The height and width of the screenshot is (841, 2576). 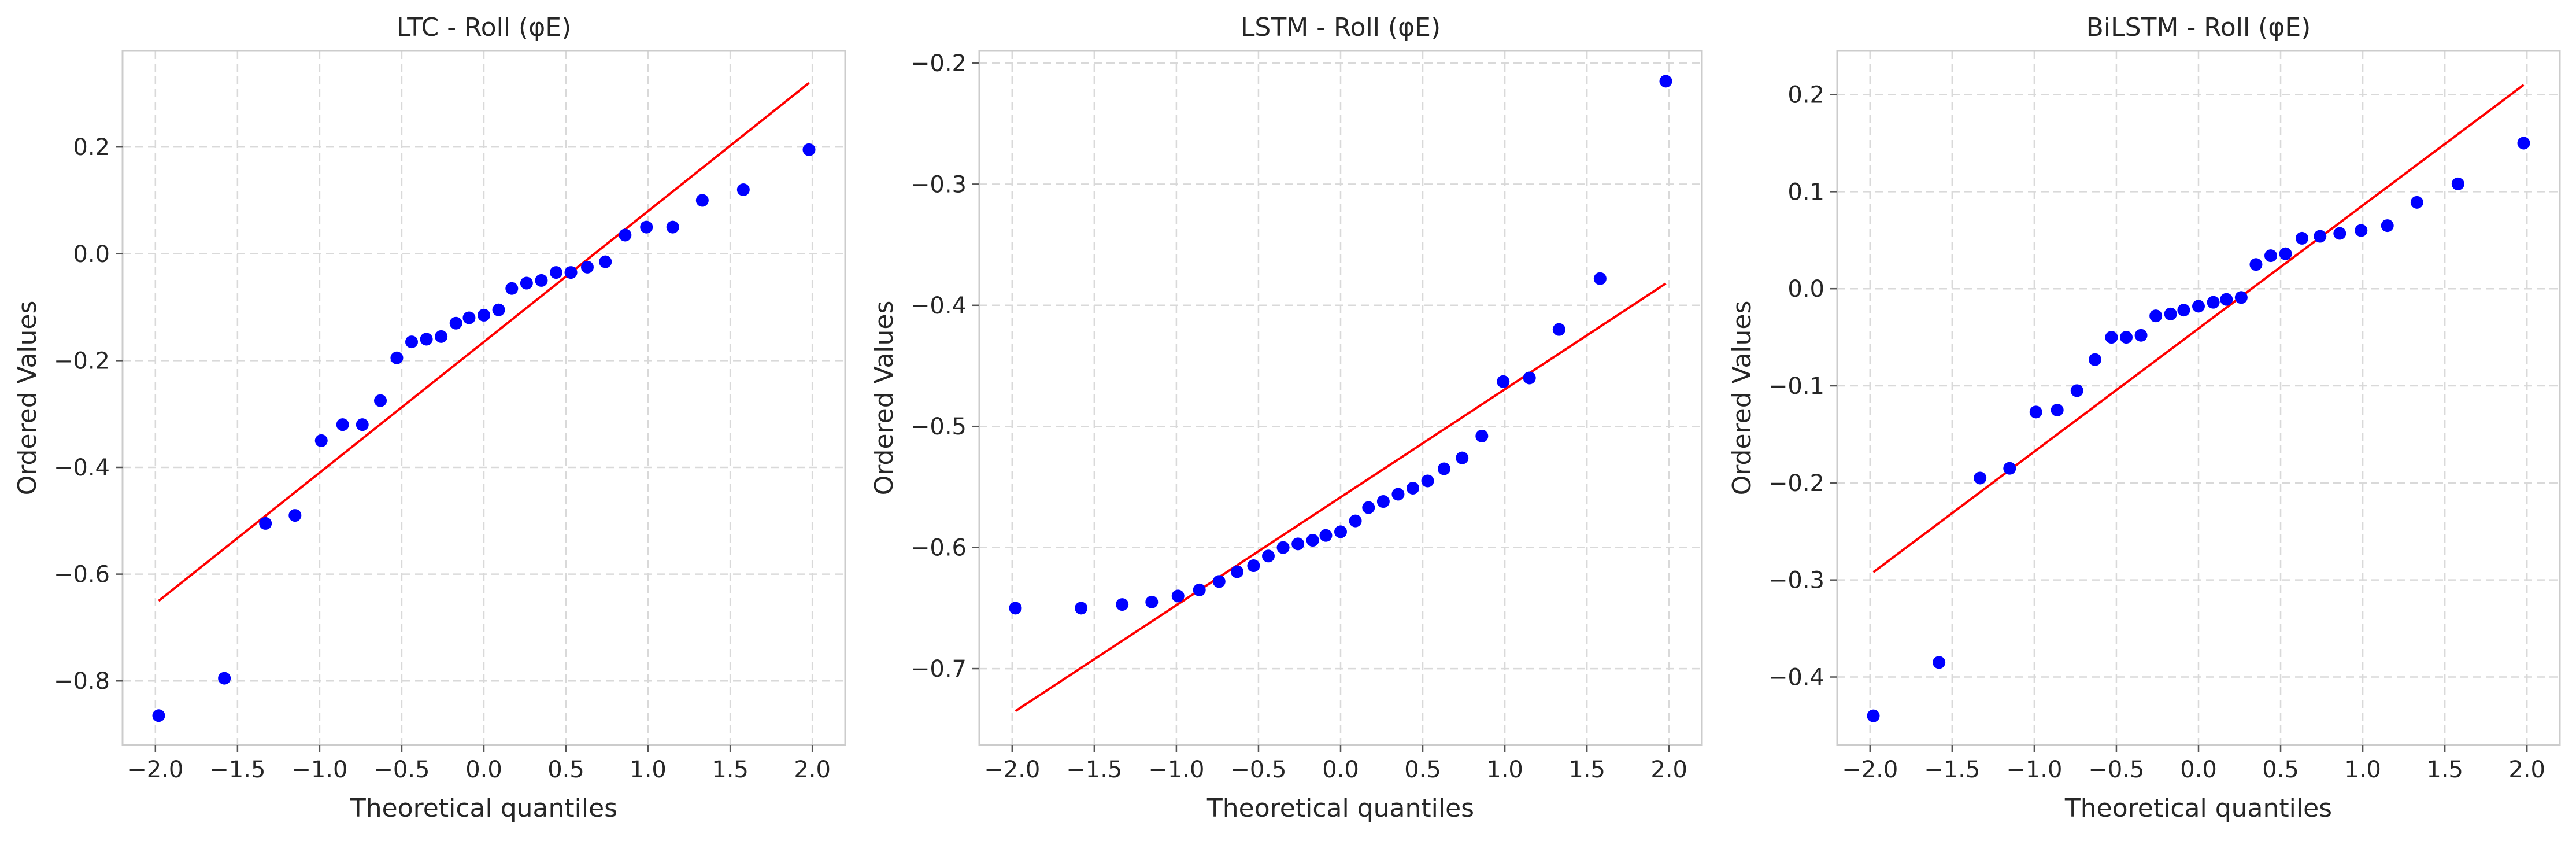 What do you see at coordinates (82, 682) in the screenshot?
I see `y-tick-label: −0.8` at bounding box center [82, 682].